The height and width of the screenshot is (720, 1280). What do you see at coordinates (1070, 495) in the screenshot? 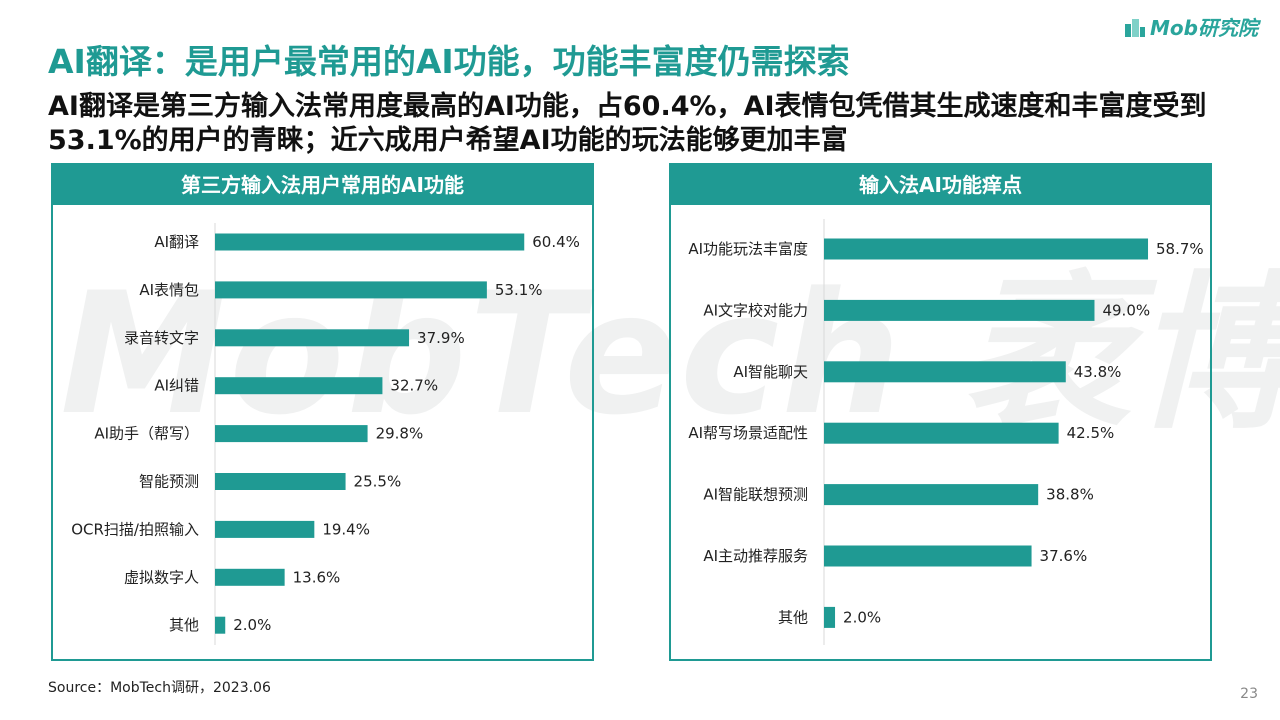
I see `data-label: 38.8%` at bounding box center [1070, 495].